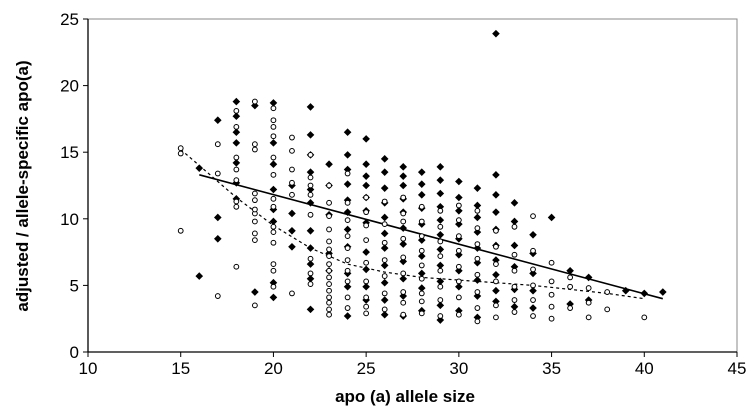 This screenshot has height=409, width=747. What do you see at coordinates (412, 364) in the screenshot?
I see `x-axis: 10 15 20 25 30 35 40 45` at bounding box center [412, 364].